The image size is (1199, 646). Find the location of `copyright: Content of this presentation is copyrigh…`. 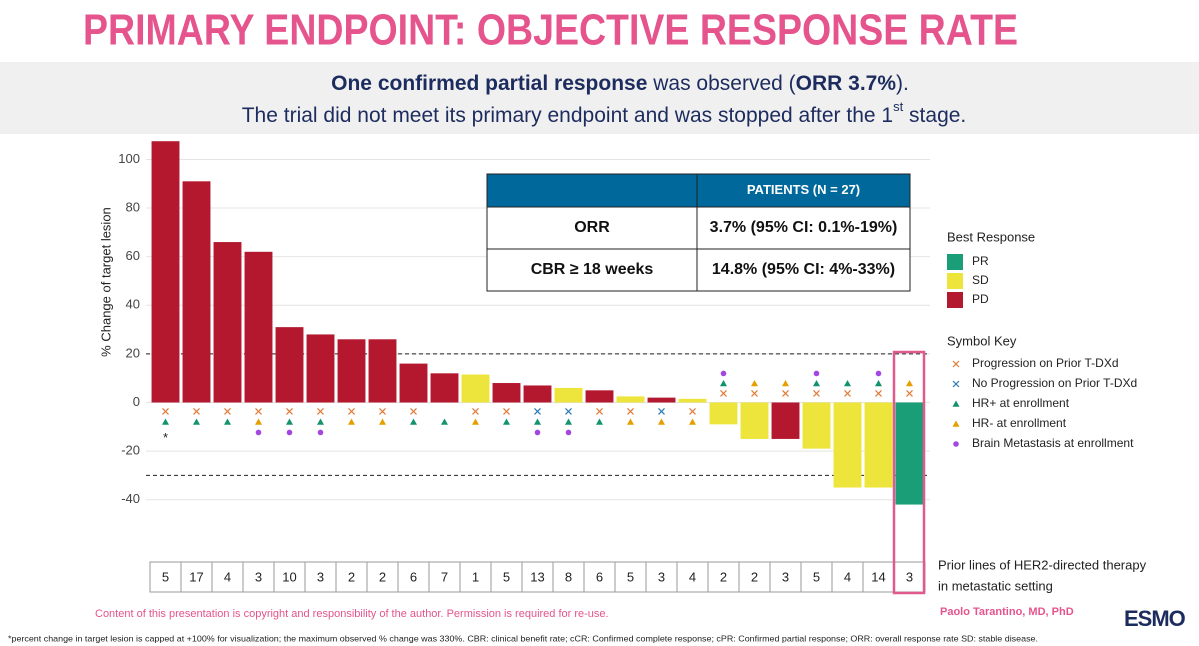

copyright: Content of this presentation is copyrigh… is located at coordinates (352, 614).